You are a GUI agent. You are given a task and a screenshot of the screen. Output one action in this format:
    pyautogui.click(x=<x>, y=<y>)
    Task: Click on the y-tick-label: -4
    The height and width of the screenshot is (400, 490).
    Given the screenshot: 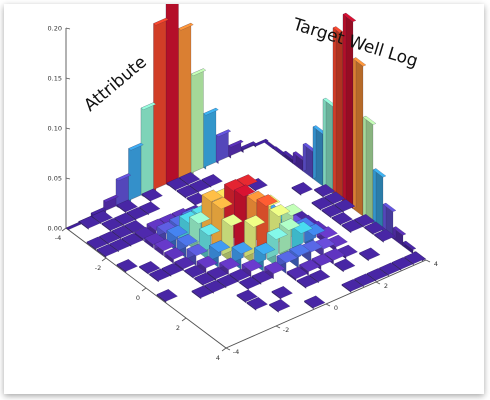 What is the action you would take?
    pyautogui.click(x=236, y=352)
    